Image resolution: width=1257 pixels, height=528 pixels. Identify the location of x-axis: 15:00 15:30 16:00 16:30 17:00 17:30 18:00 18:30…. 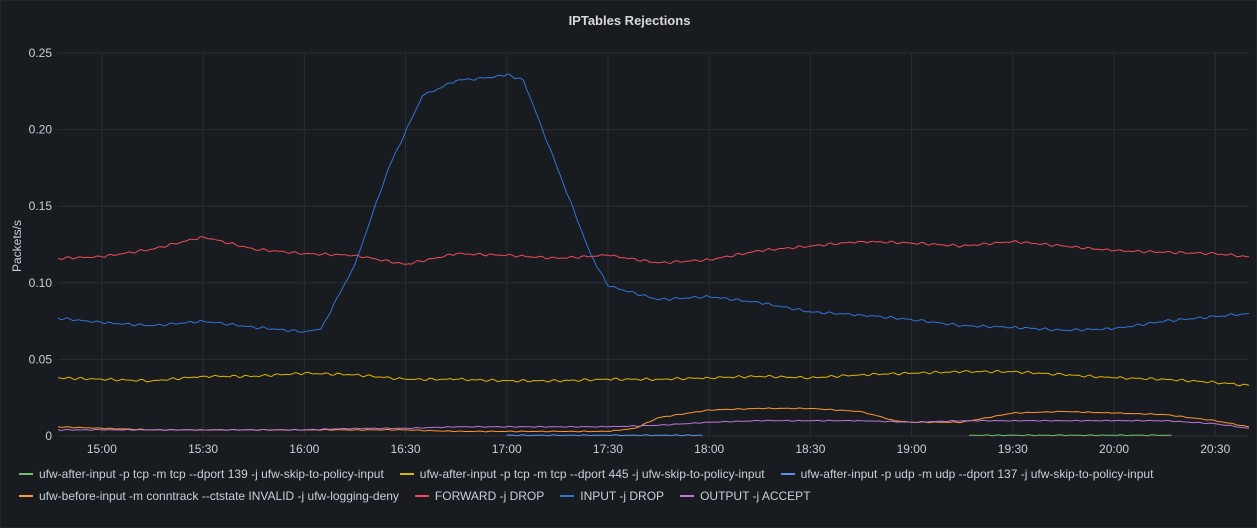
(659, 449).